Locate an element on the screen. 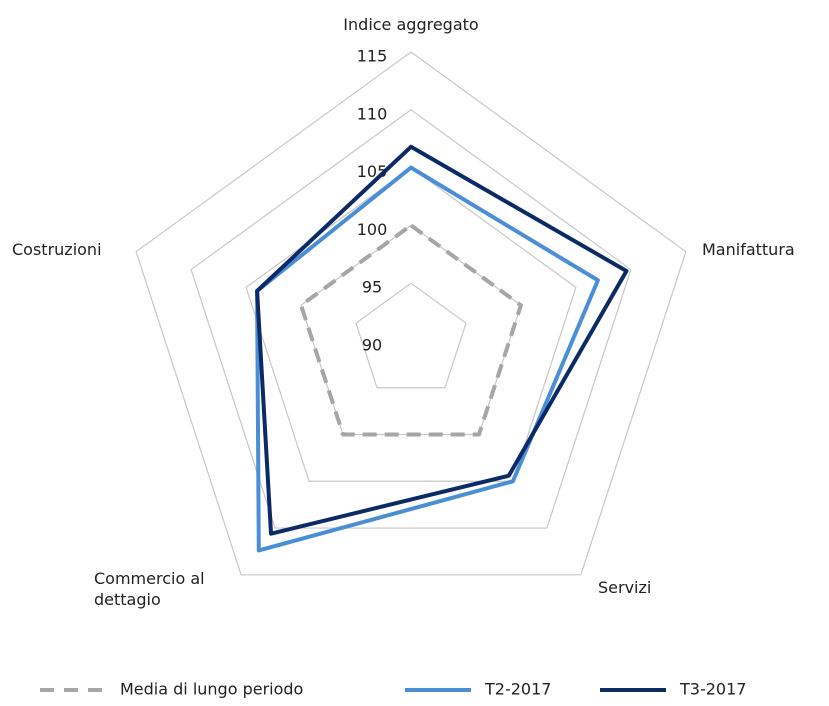 This screenshot has height=706, width=829. series-line is located at coordinates (411, 330).